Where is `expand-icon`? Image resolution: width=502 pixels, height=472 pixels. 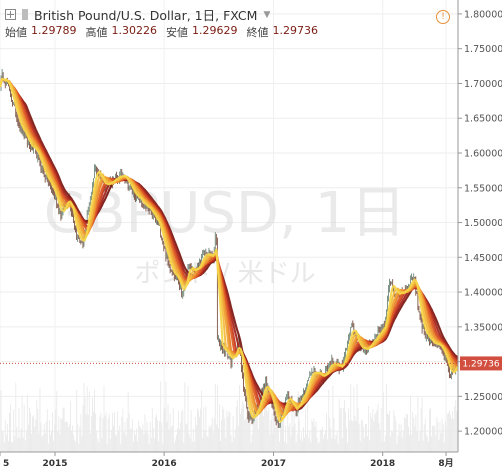 expand-icon is located at coordinates (10, 14).